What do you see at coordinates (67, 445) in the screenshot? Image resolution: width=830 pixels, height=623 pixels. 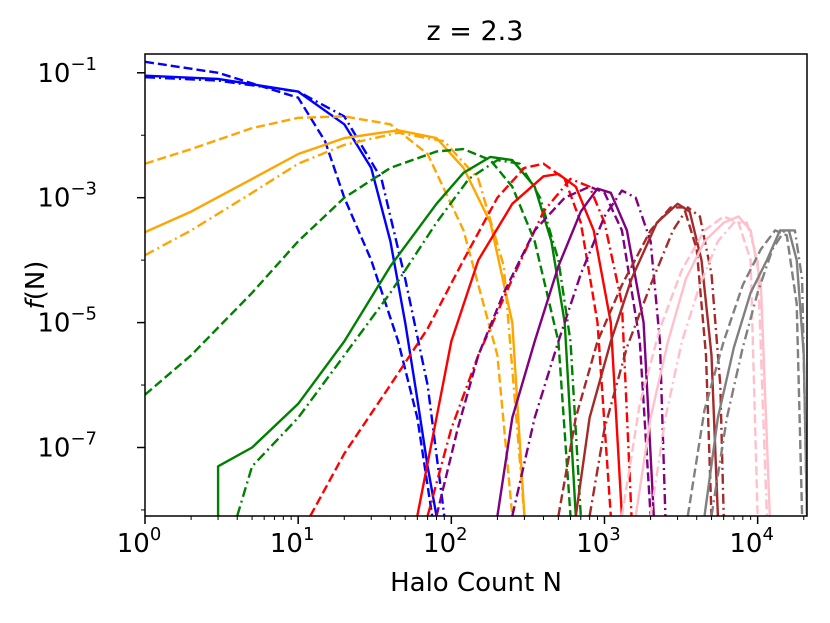 I see `y-tick-label: 10⁻⁷` at bounding box center [67, 445].